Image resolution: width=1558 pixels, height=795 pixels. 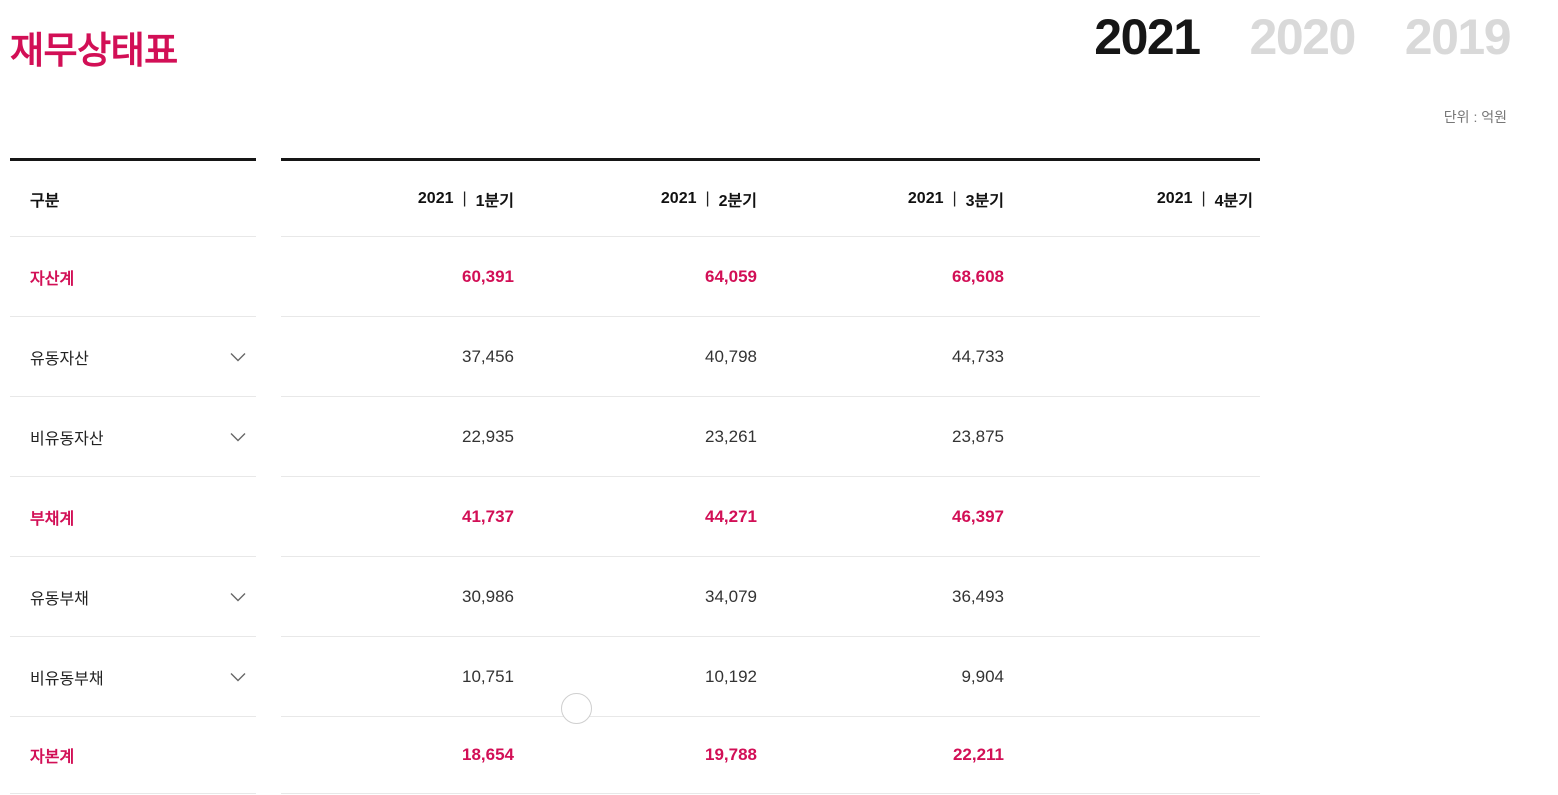 I want to click on year-tab-2019: 2019, so click(x=1458, y=37).